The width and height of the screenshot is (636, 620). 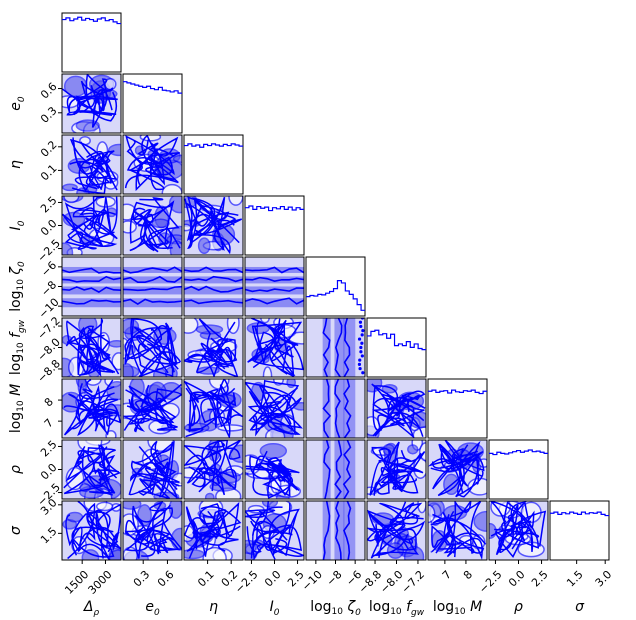 I want to click on y-tick-label: −8, so click(x=49, y=288).